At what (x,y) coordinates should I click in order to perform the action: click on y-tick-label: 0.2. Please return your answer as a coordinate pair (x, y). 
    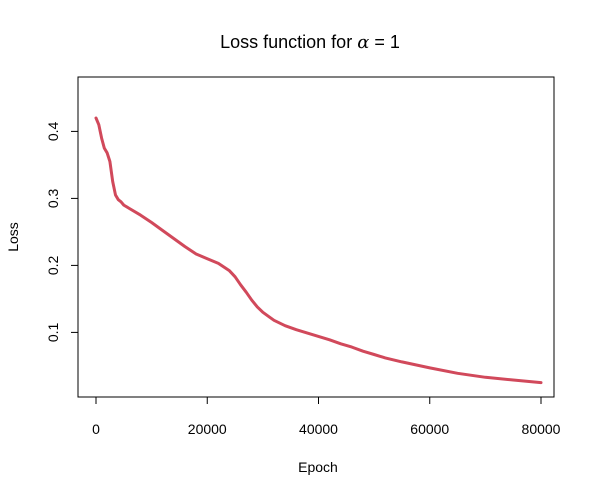
    Looking at the image, I should click on (53, 265).